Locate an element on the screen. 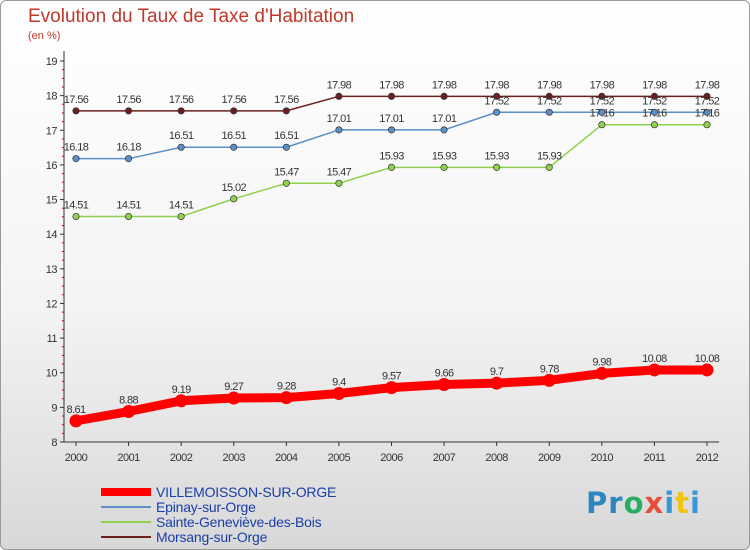  x-tick-label: 2006 is located at coordinates (391, 458).